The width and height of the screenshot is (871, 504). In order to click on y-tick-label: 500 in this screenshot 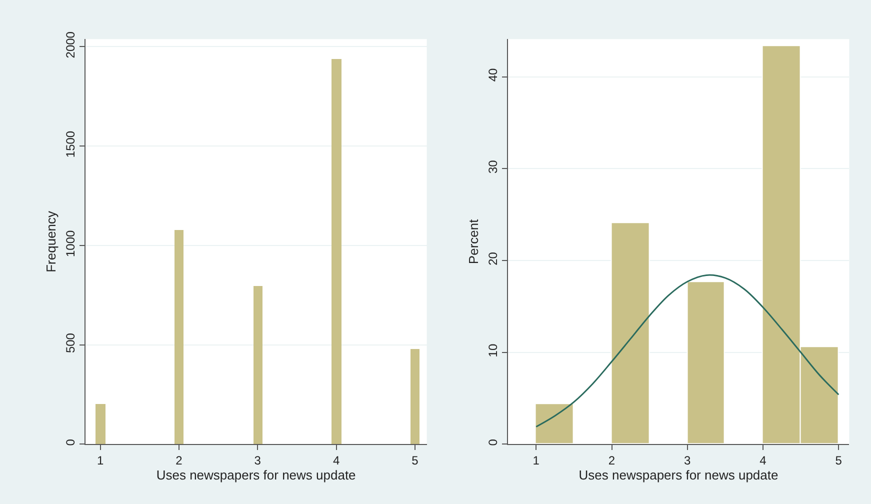, I will do `click(71, 343)`.